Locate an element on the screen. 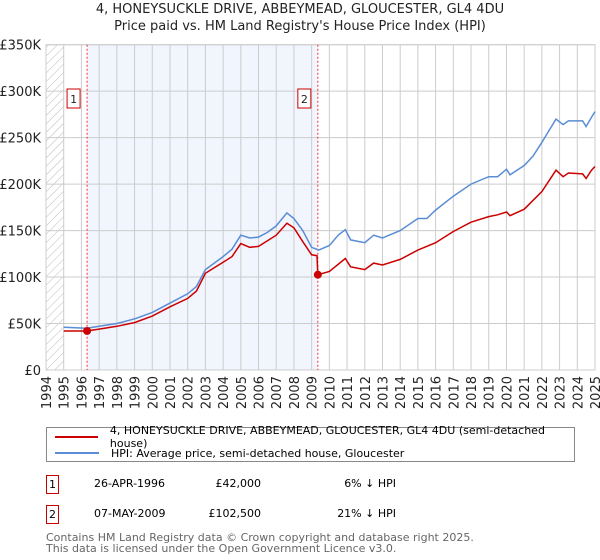 The height and width of the screenshot is (560, 600). x-tick-label: 2024 is located at coordinates (578, 392).